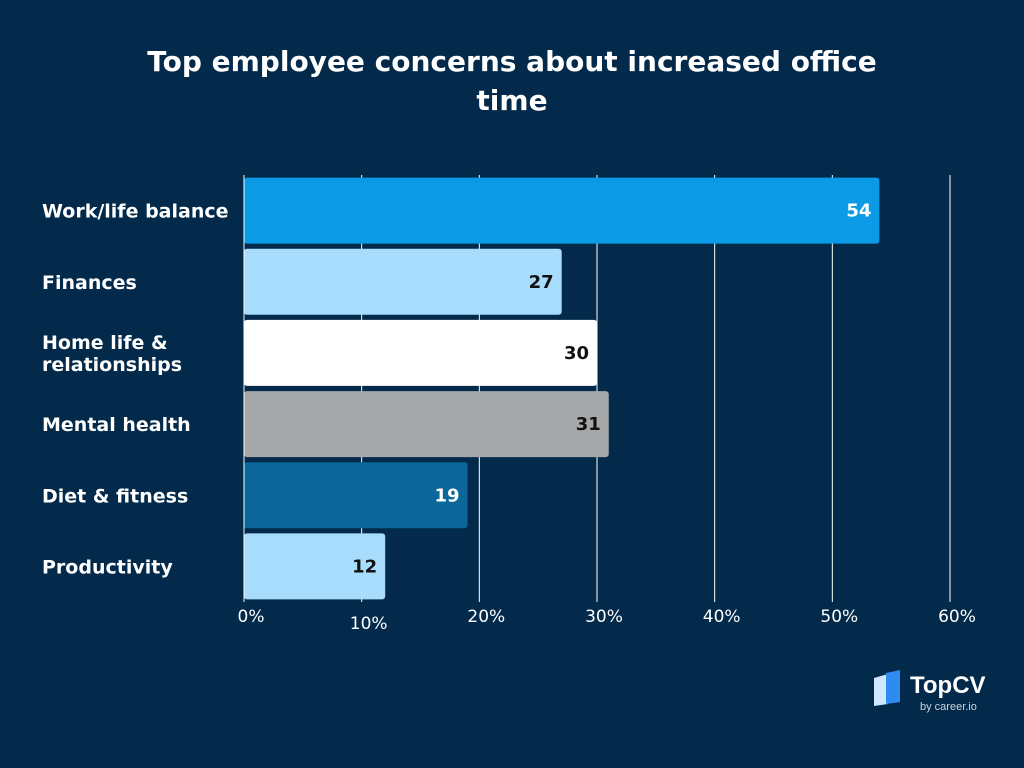  What do you see at coordinates (948, 685) in the screenshot?
I see `brand-name: TopCV` at bounding box center [948, 685].